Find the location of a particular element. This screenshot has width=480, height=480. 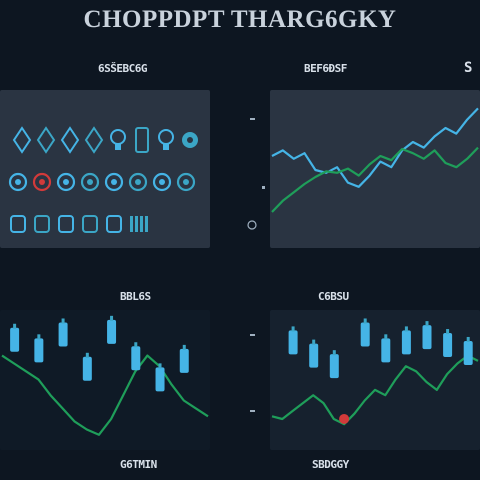

fork-icon is located at coordinates (18, 224).